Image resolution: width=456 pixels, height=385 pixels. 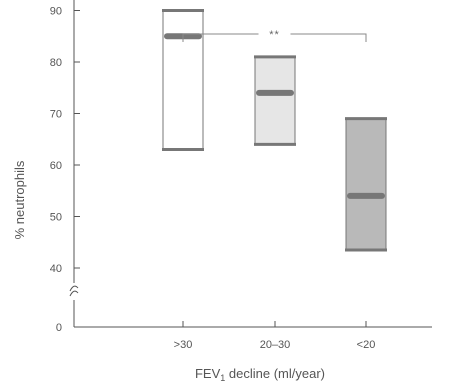 What do you see at coordinates (56, 166) in the screenshot?
I see `y-tick-label: 60` at bounding box center [56, 166].